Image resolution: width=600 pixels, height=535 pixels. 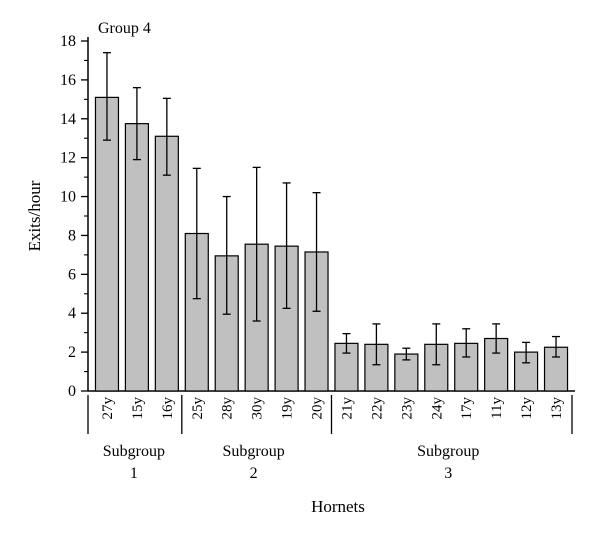 What do you see at coordinates (467, 408) in the screenshot?
I see `x-tick-label: 17y` at bounding box center [467, 408].